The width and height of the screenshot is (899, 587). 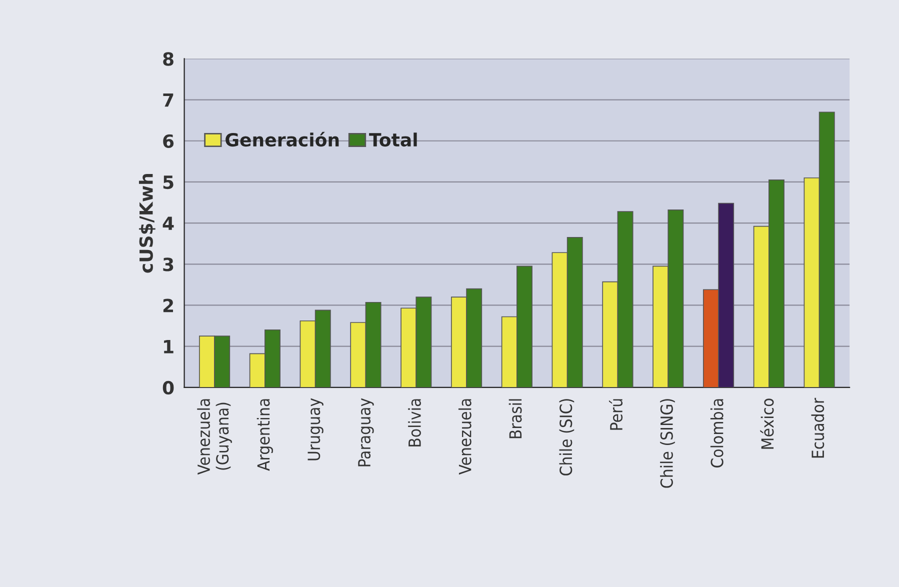 What do you see at coordinates (282, 139) in the screenshot?
I see `legend-label: Generación` at bounding box center [282, 139].